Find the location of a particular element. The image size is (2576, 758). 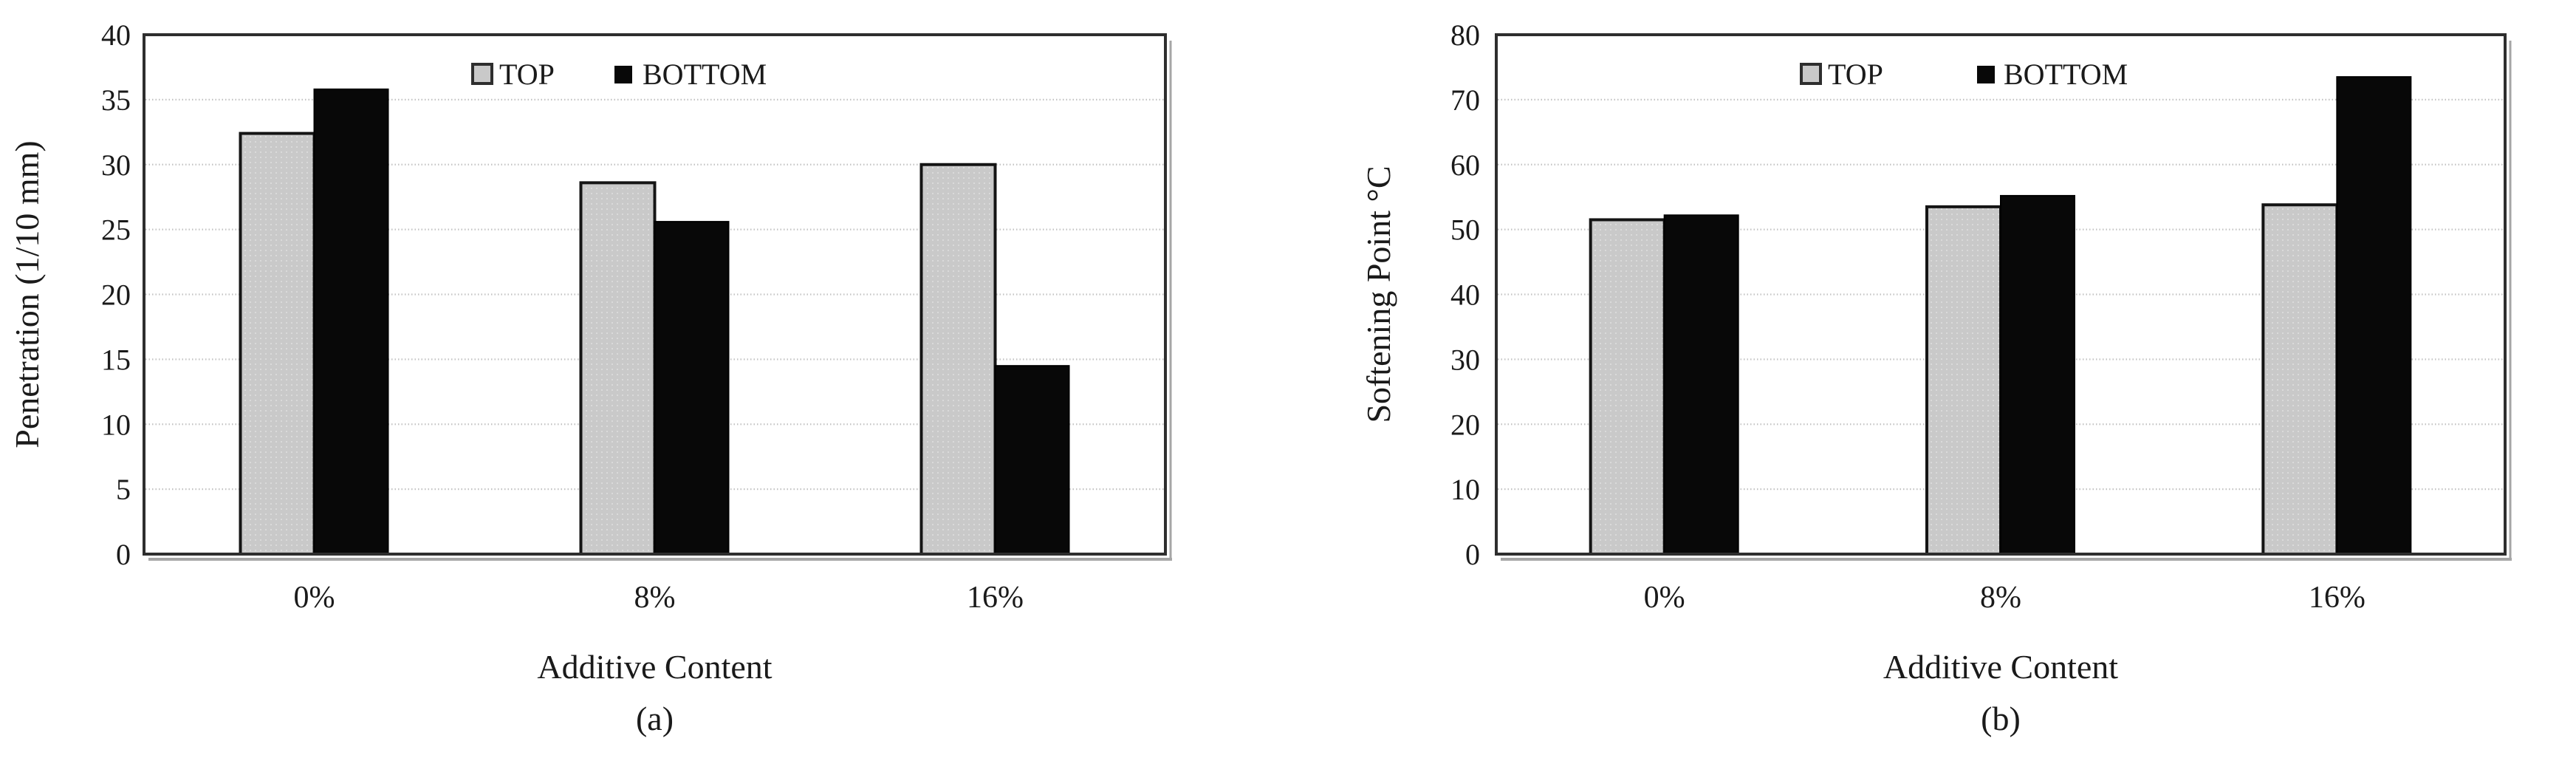

y-tick-label-60: 60 is located at coordinates (1465, 165).